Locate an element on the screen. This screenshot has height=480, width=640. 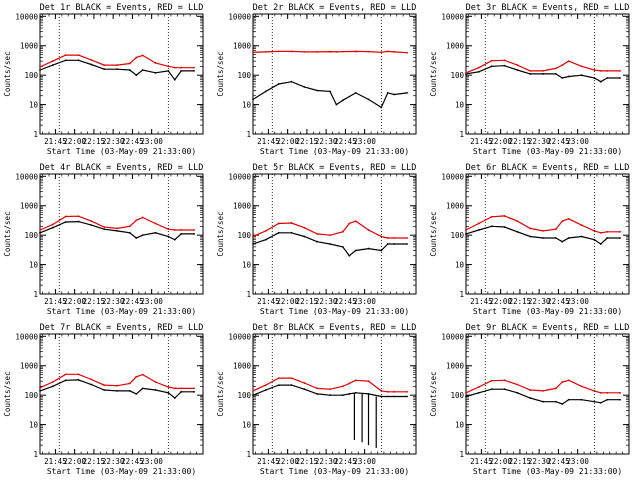
y-axis-label: Counts/sec is located at coordinates (7, 393).